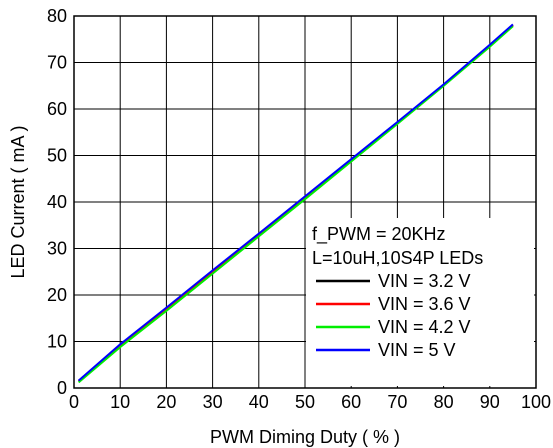 The width and height of the screenshot is (553, 448). I want to click on x-tick-label: 80, so click(444, 402).